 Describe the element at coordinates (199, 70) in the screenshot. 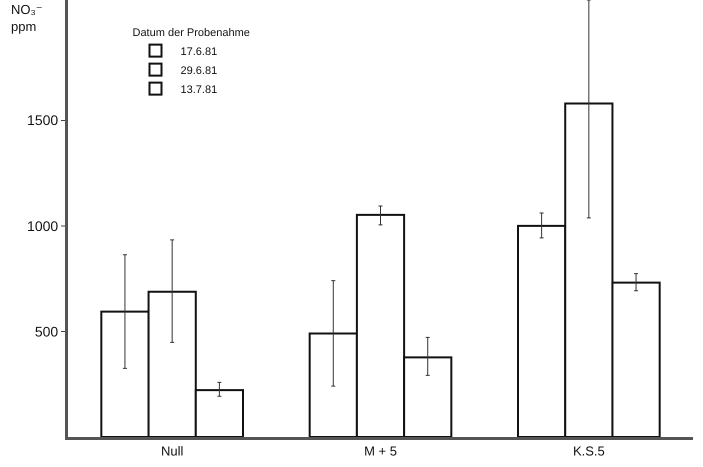

I see `legend-label: 29.6.81` at that location.